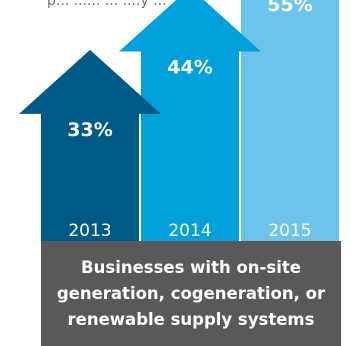 This screenshot has width=356, height=346. I want to click on value-label-2014: 44%, so click(189, 68).